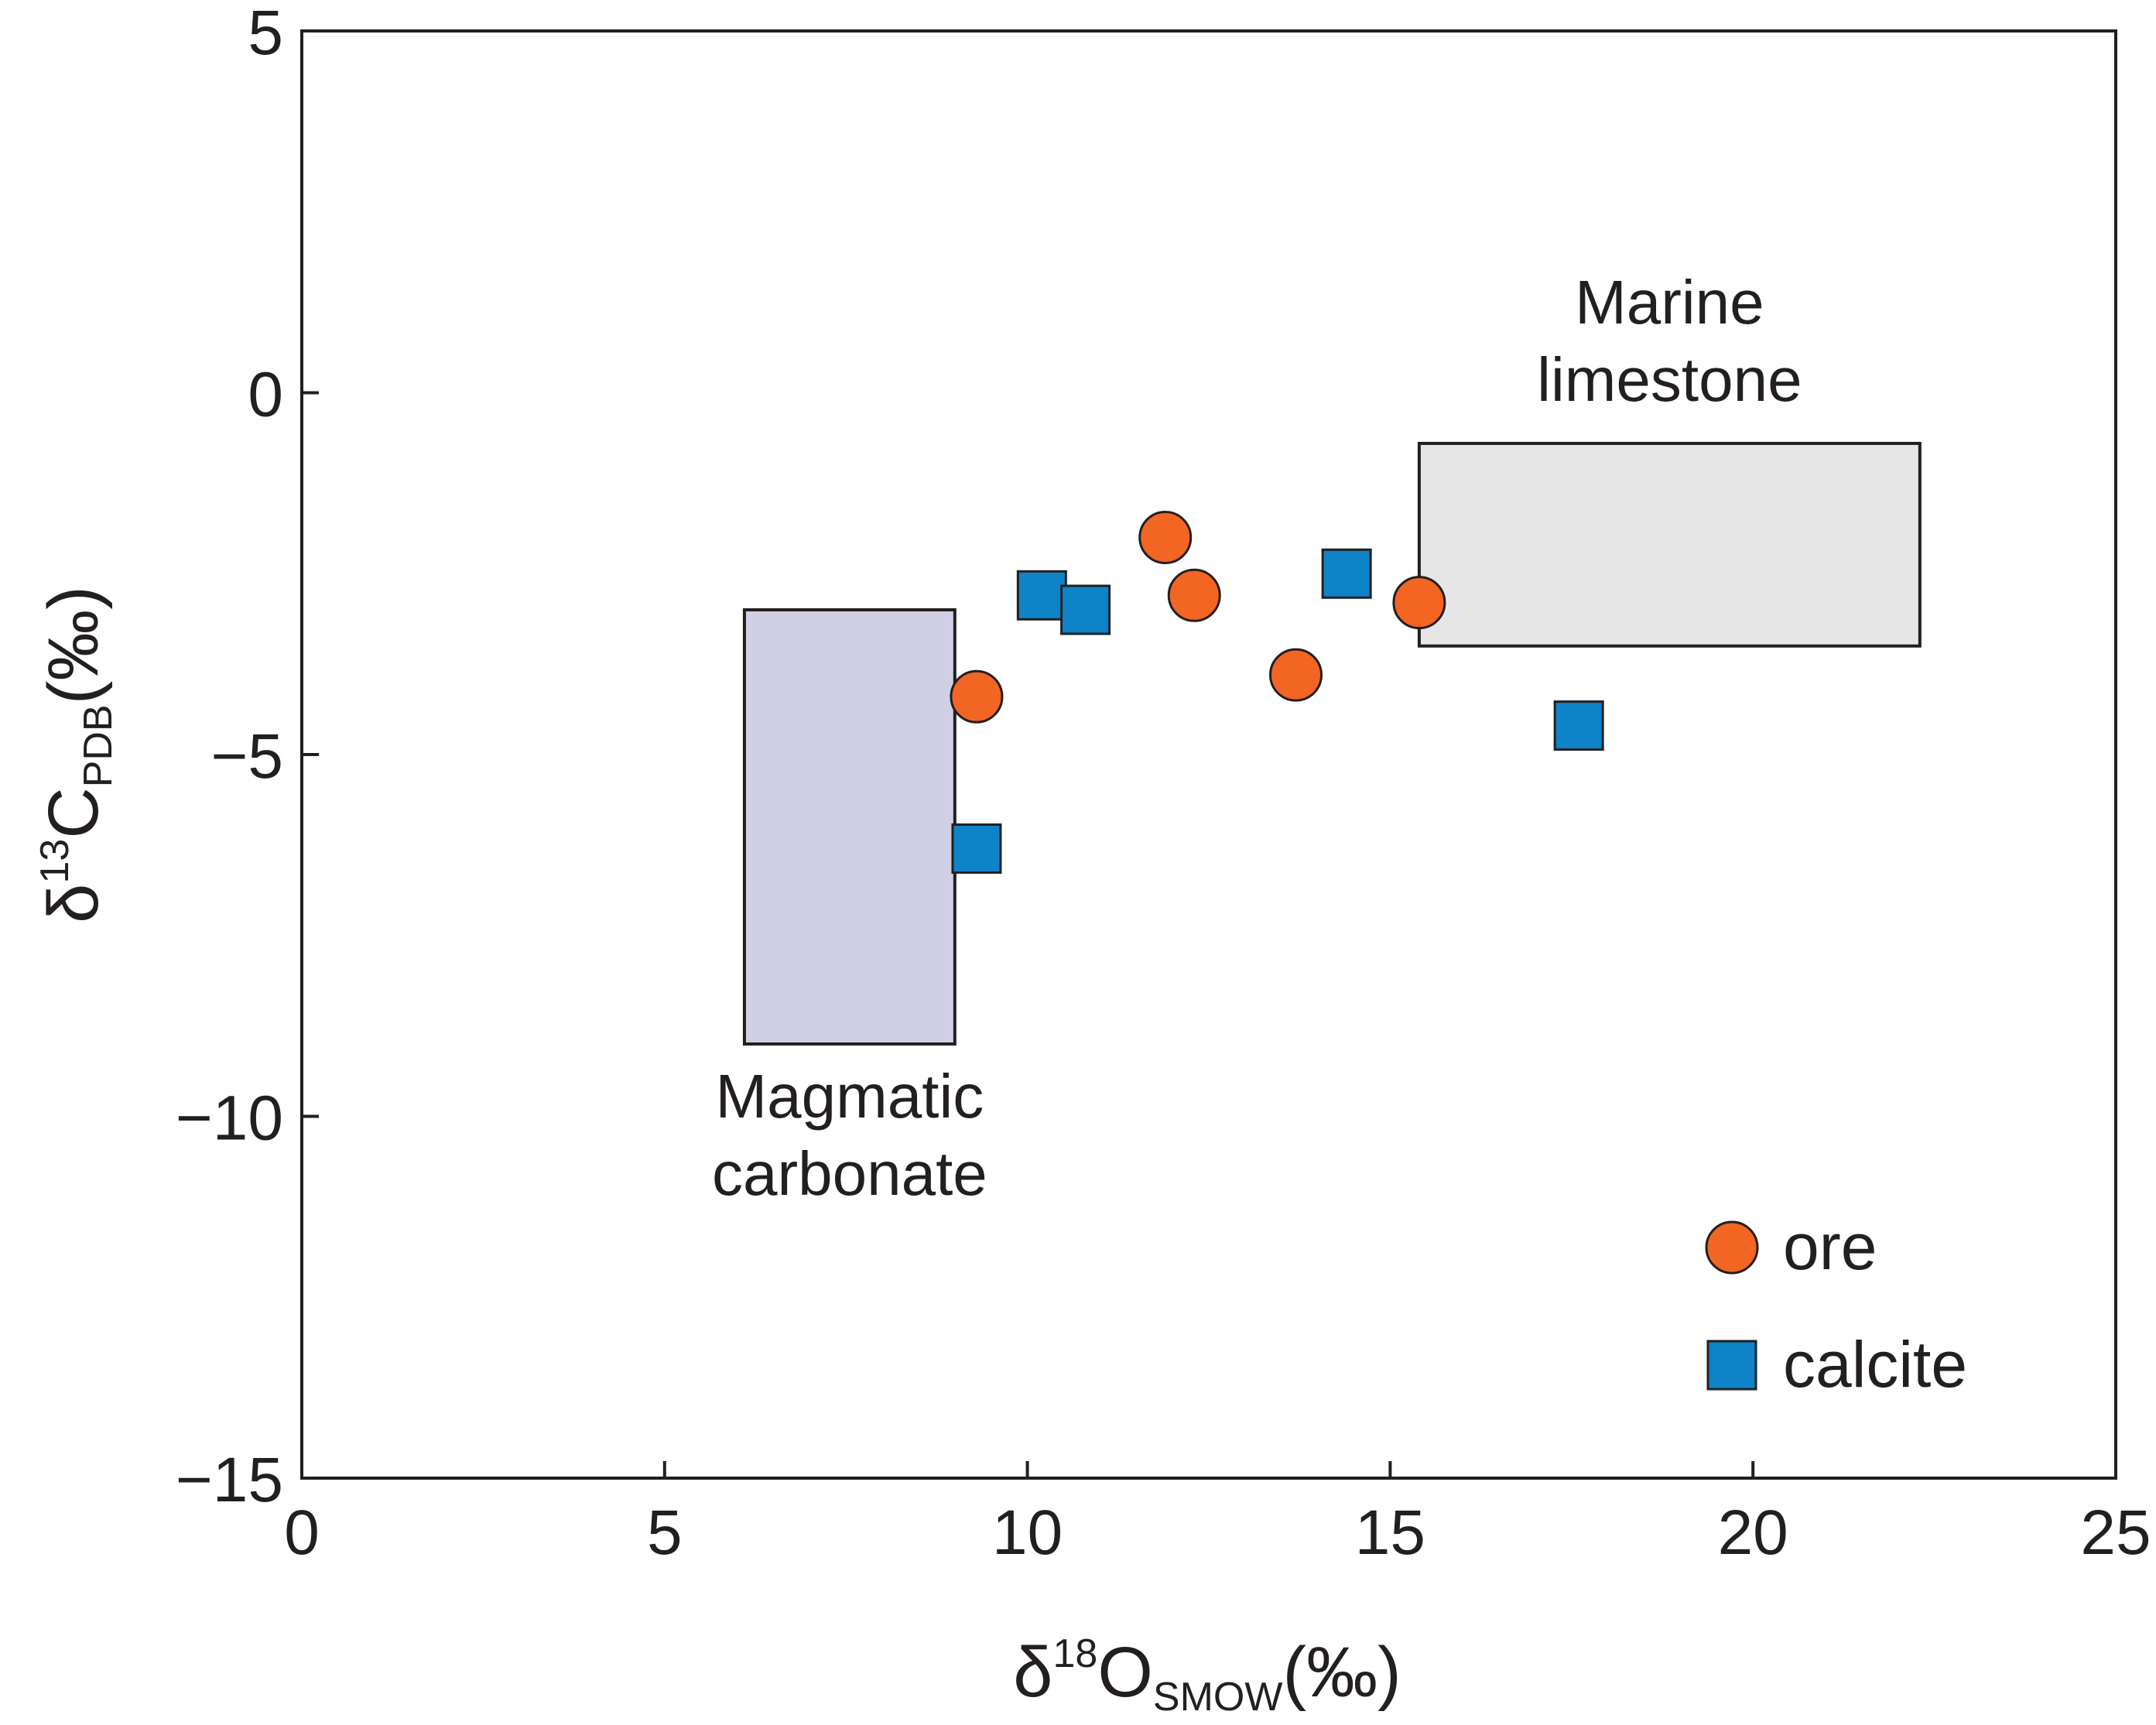 The width and height of the screenshot is (2156, 1725). What do you see at coordinates (73, 645) in the screenshot?
I see `y-axis-unit: (‰)` at bounding box center [73, 645].